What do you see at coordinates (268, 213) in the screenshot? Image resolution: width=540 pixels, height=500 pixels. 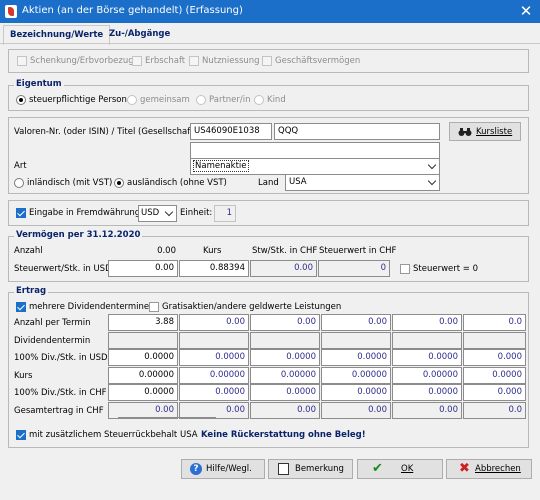 I see `currency-group` at bounding box center [268, 213].